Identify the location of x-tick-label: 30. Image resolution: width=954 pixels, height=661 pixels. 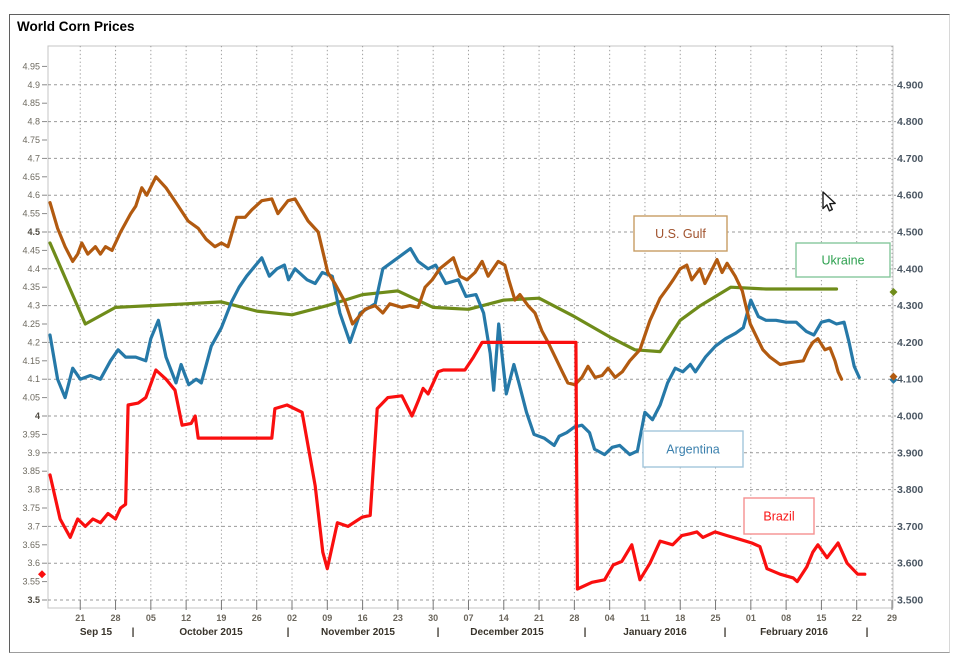
(433, 618).